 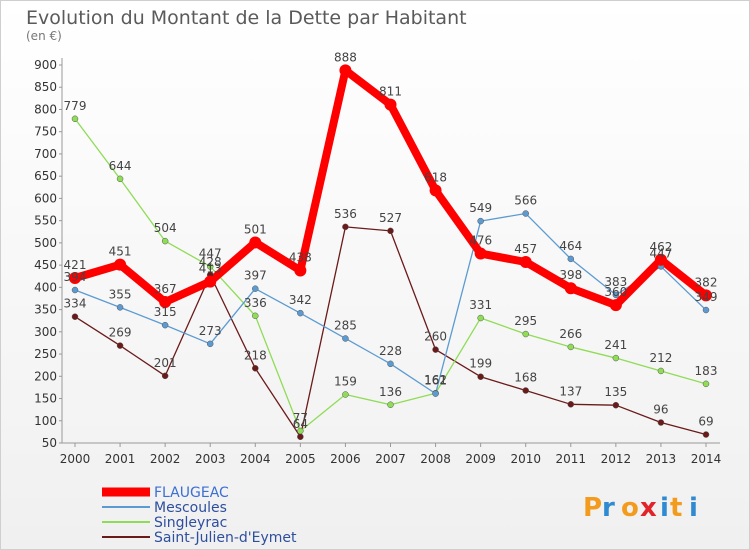 What do you see at coordinates (45, 198) in the screenshot?
I see `y-tick-label: 600` at bounding box center [45, 198].